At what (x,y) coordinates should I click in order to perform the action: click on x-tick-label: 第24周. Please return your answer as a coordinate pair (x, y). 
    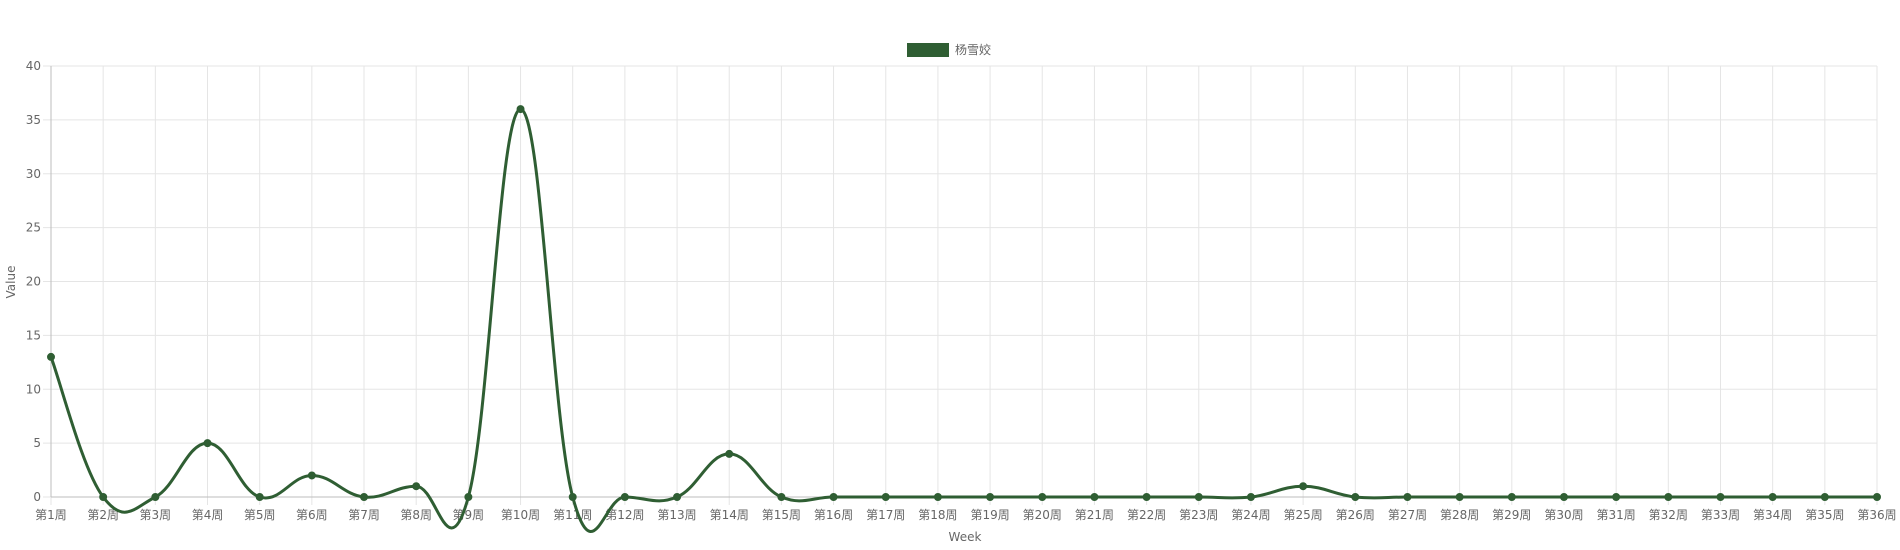
    Looking at the image, I should click on (1250, 515).